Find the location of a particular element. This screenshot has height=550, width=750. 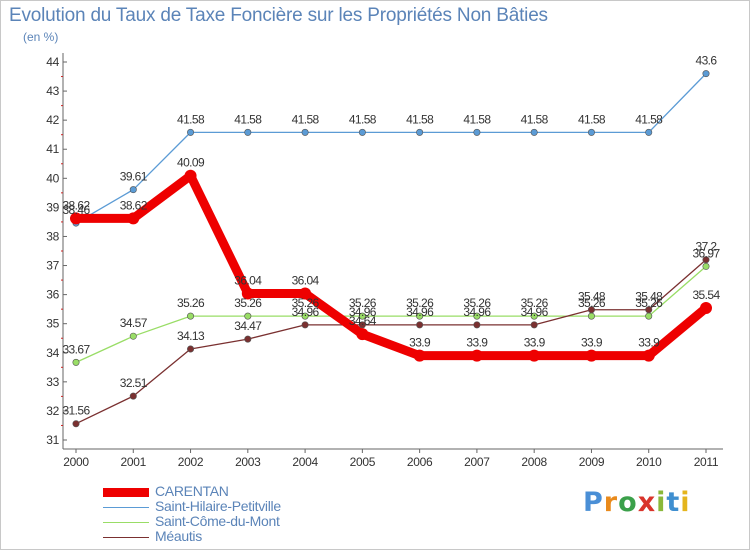

x-tick-label: 2003 is located at coordinates (248, 462).